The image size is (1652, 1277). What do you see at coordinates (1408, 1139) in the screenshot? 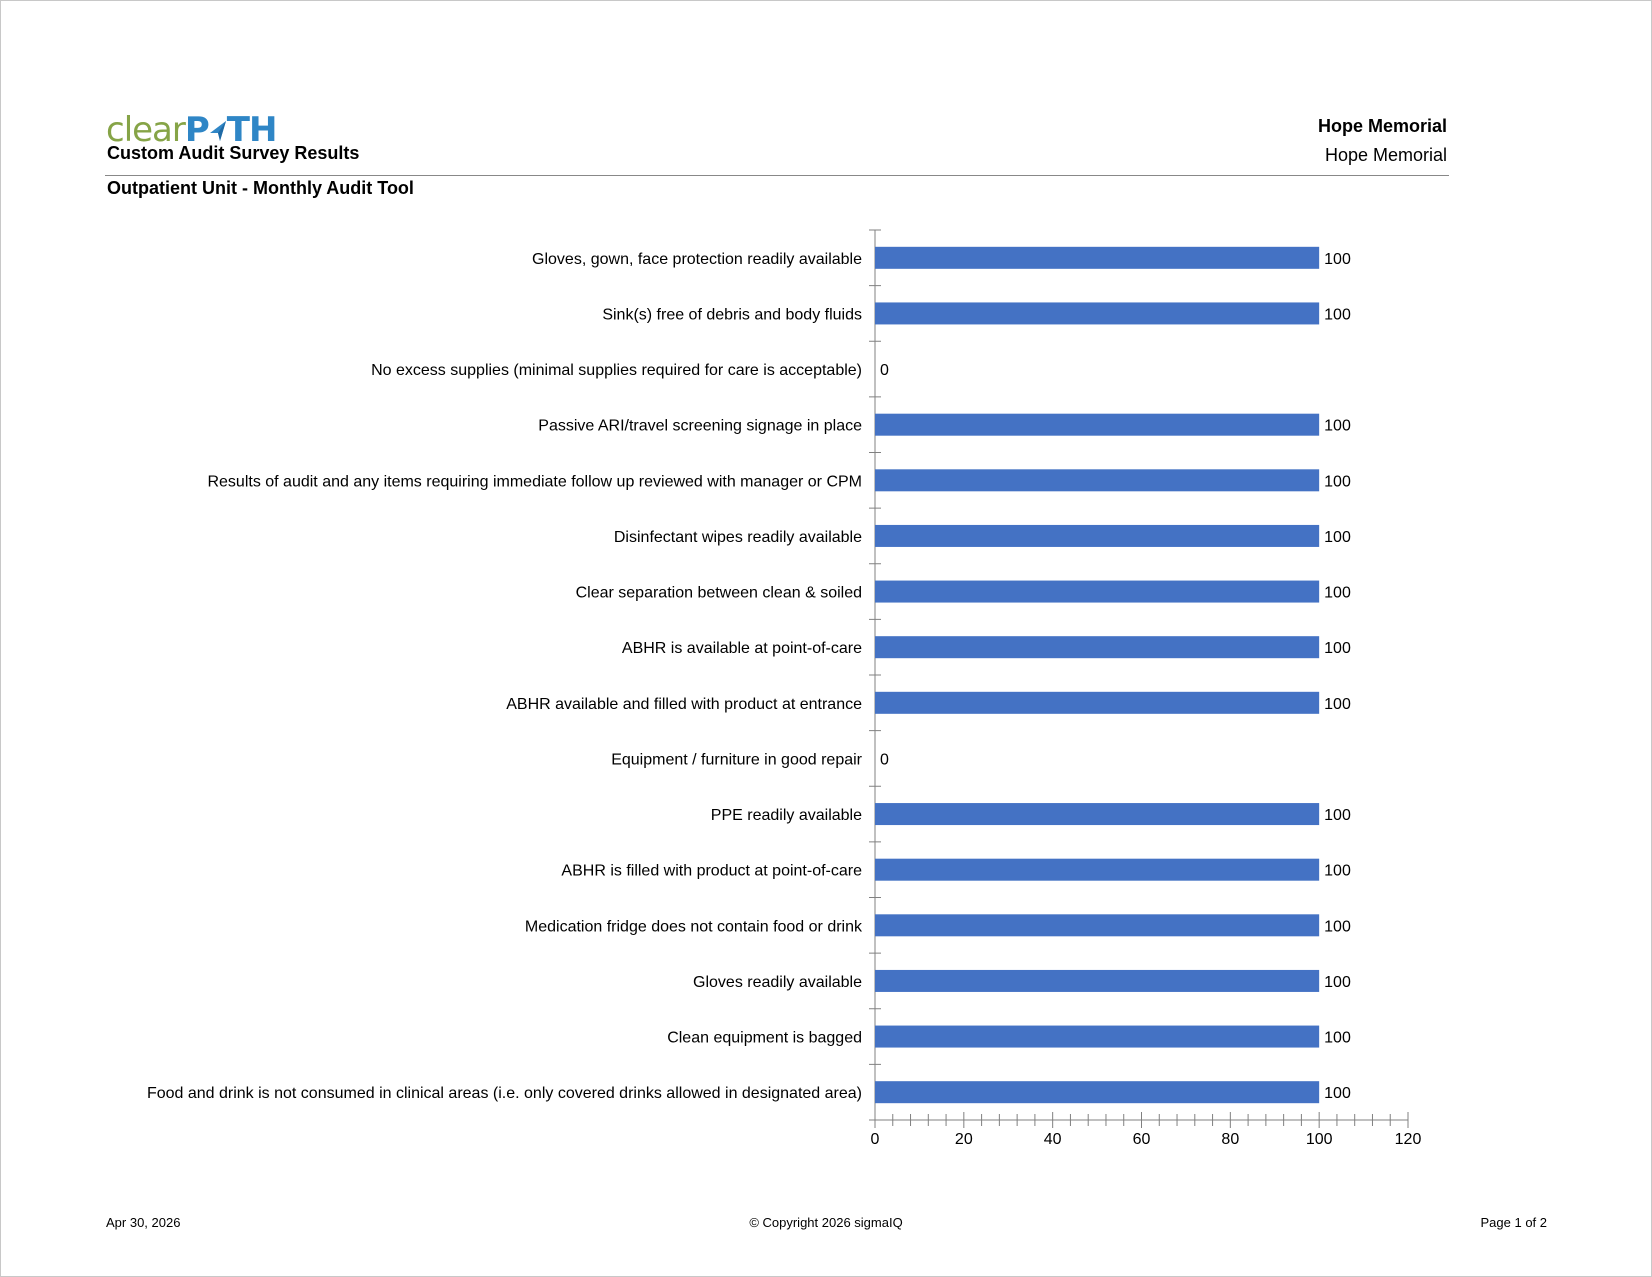
I see `x-tick-label: 120` at bounding box center [1408, 1139].